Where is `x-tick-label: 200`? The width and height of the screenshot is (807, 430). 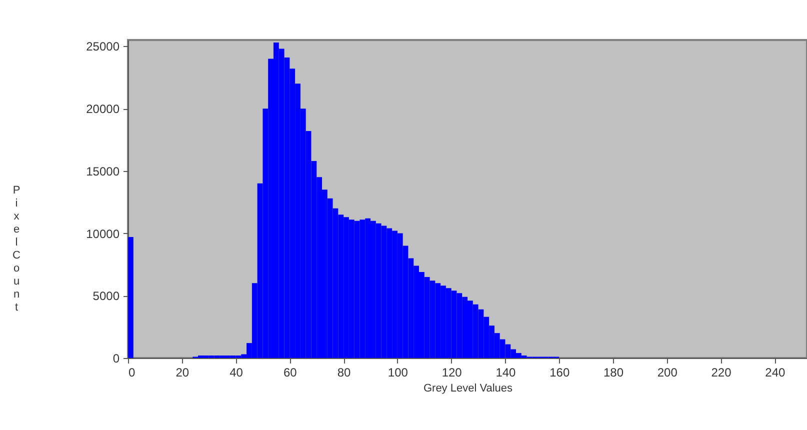 x-tick-label: 200 is located at coordinates (667, 373).